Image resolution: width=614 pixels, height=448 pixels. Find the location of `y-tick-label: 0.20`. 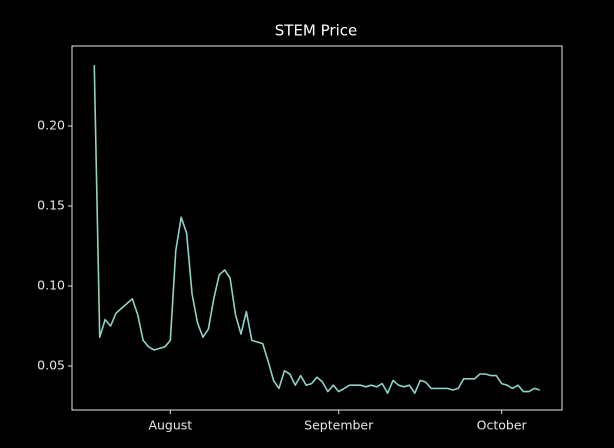

y-tick-label: 0.20 is located at coordinates (51, 125).